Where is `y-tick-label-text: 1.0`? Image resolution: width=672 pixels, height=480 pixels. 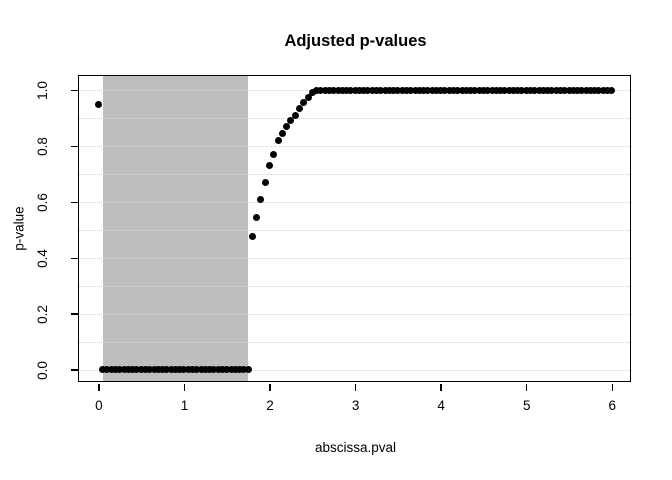 y-tick-label-text: 1.0 is located at coordinates (42, 90).